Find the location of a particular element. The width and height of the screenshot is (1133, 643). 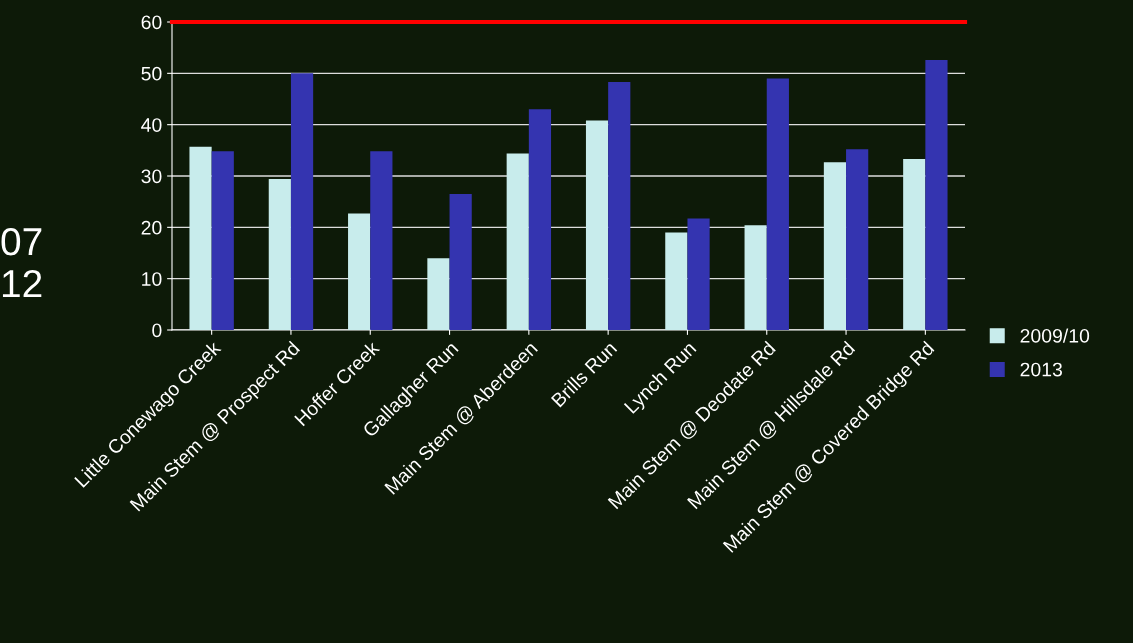

y-tick-label: 10 is located at coordinates (152, 279).